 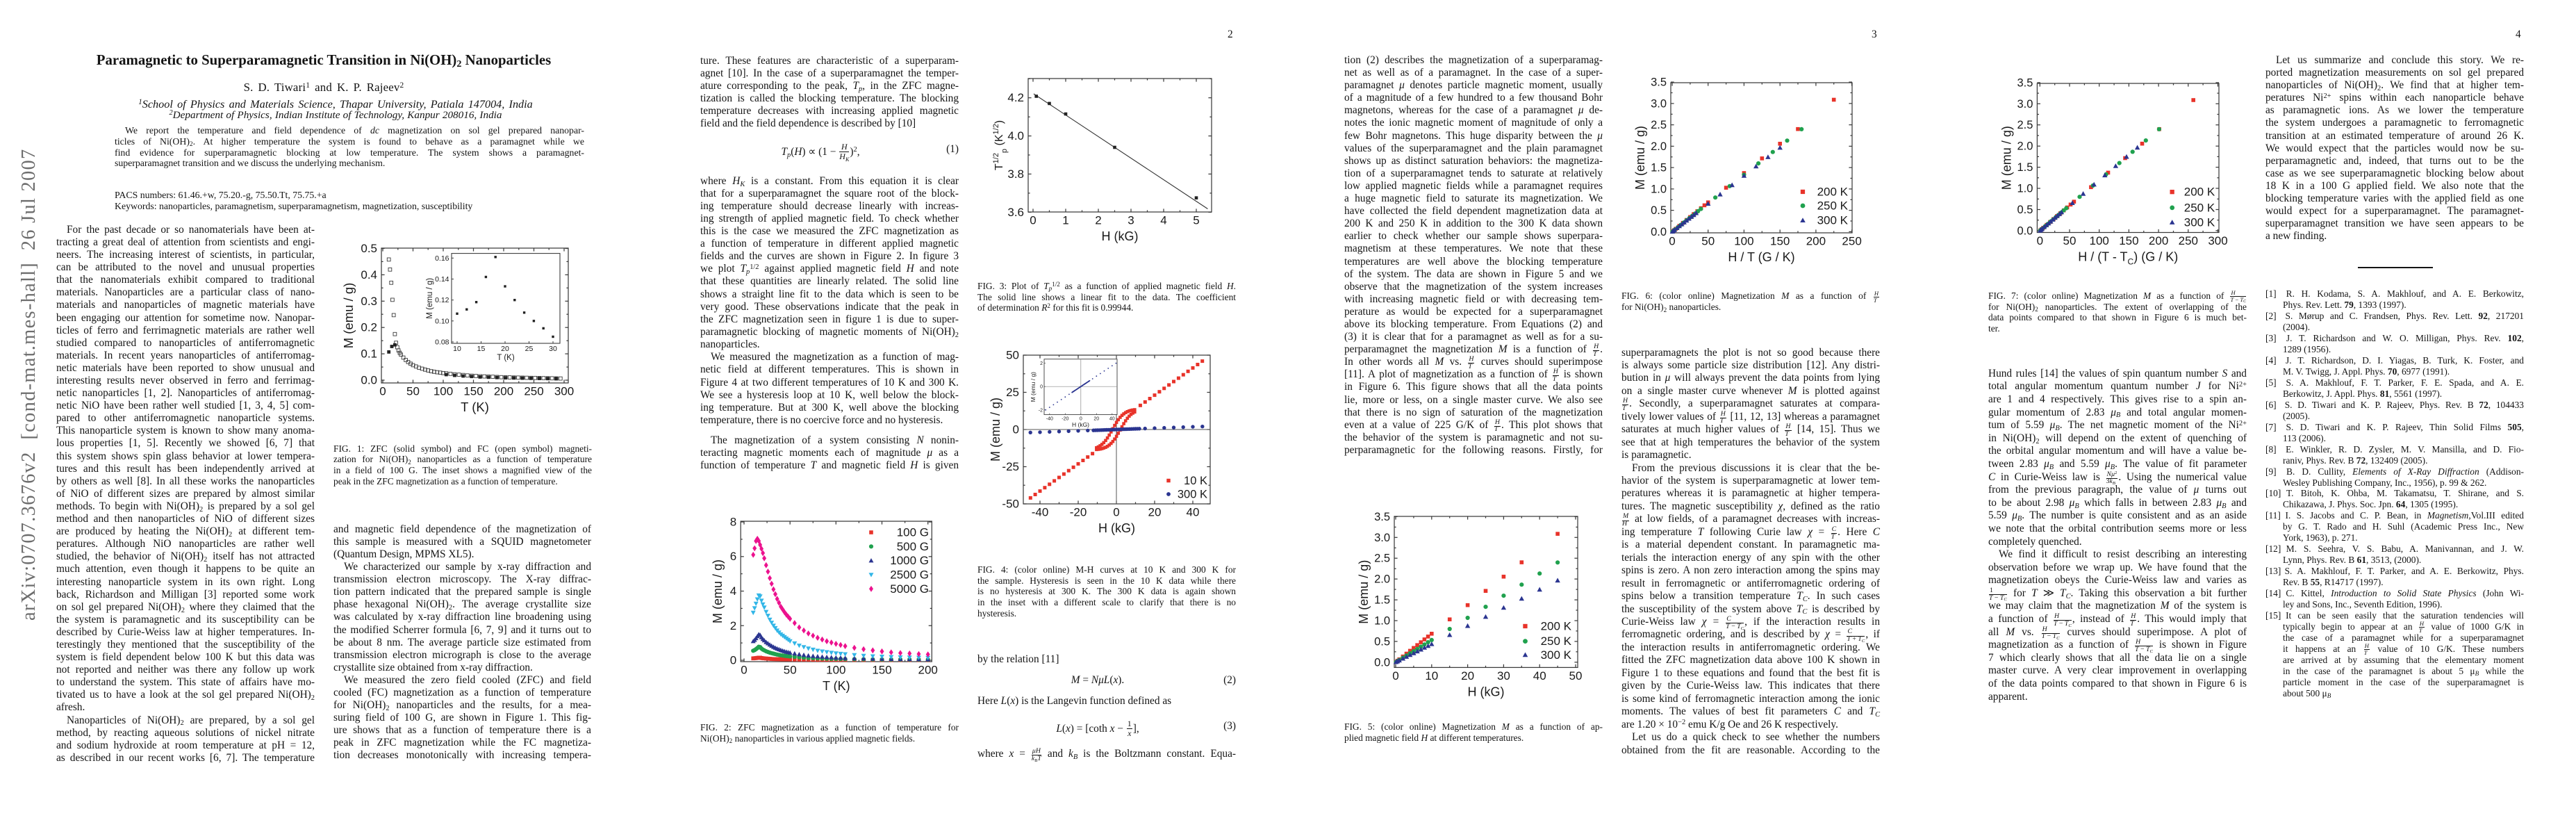 What do you see at coordinates (2128, 258) in the screenshot?
I see `svg-text: H / (T - TC) (G / K)` at bounding box center [2128, 258].